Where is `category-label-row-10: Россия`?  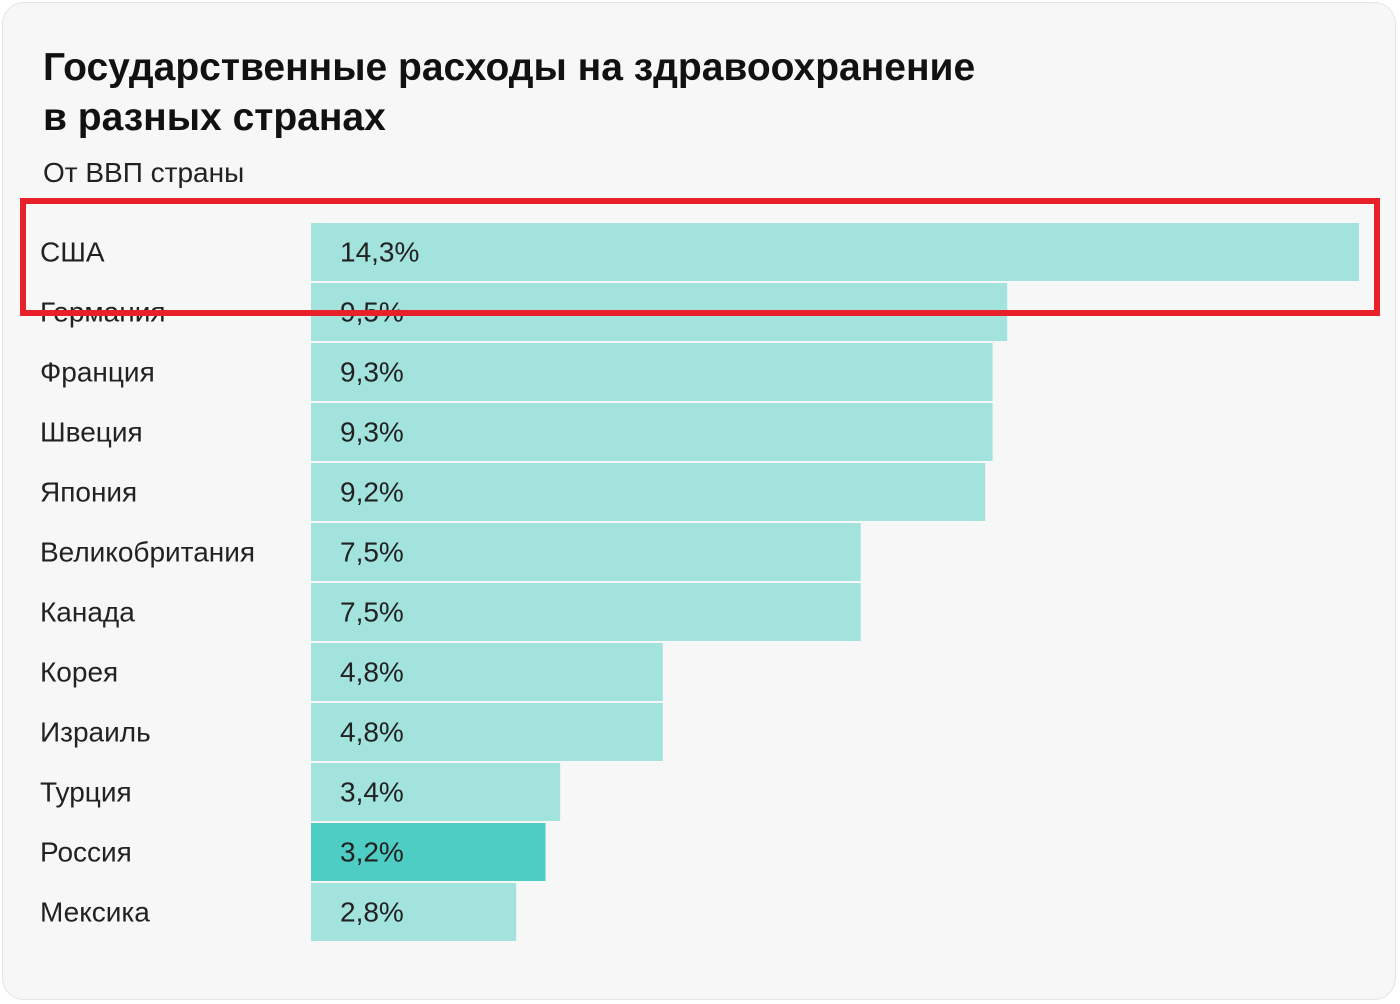
category-label-row-10: Россия is located at coordinates (86, 852).